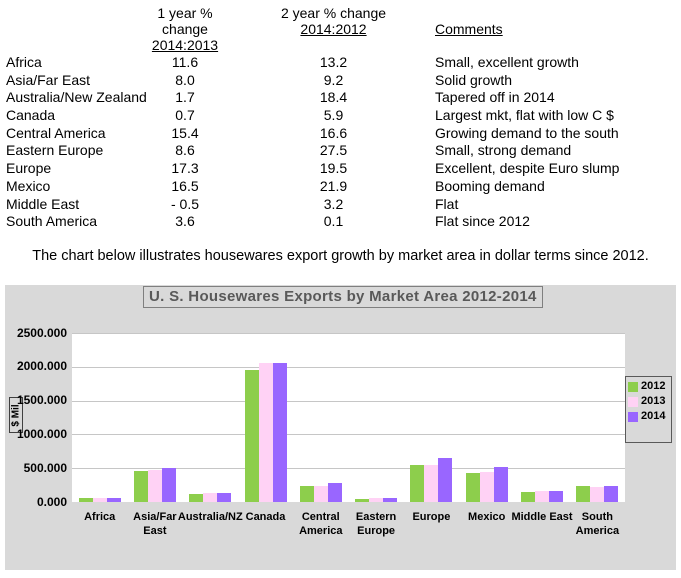 The width and height of the screenshot is (681, 578). What do you see at coordinates (447, 203) in the screenshot?
I see `comment-cell: Flat` at bounding box center [447, 203].